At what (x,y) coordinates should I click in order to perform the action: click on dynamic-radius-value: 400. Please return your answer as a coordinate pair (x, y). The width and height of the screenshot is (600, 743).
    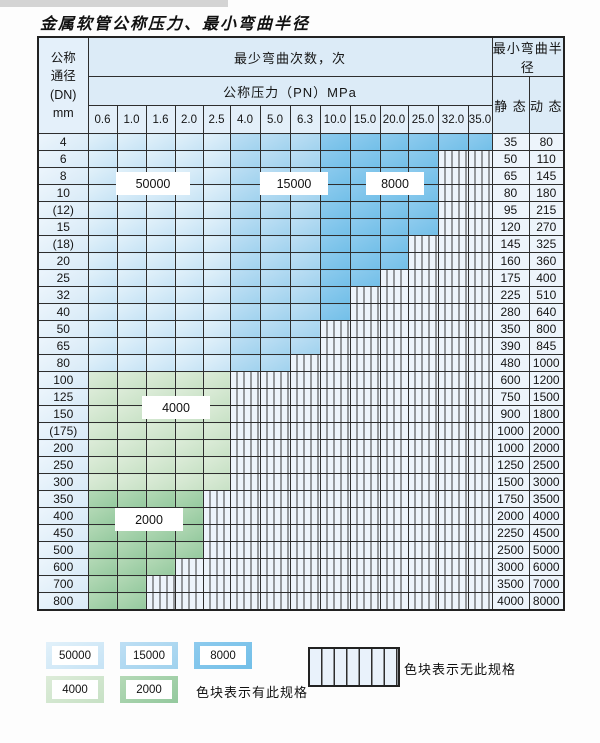
    Looking at the image, I should click on (546, 278).